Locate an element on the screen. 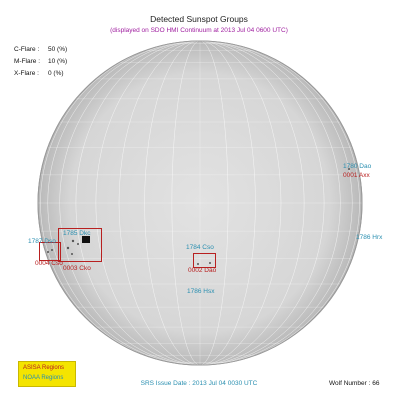 The image size is (398, 394). asisa-label-0003: 0003 Cko is located at coordinates (77, 268).